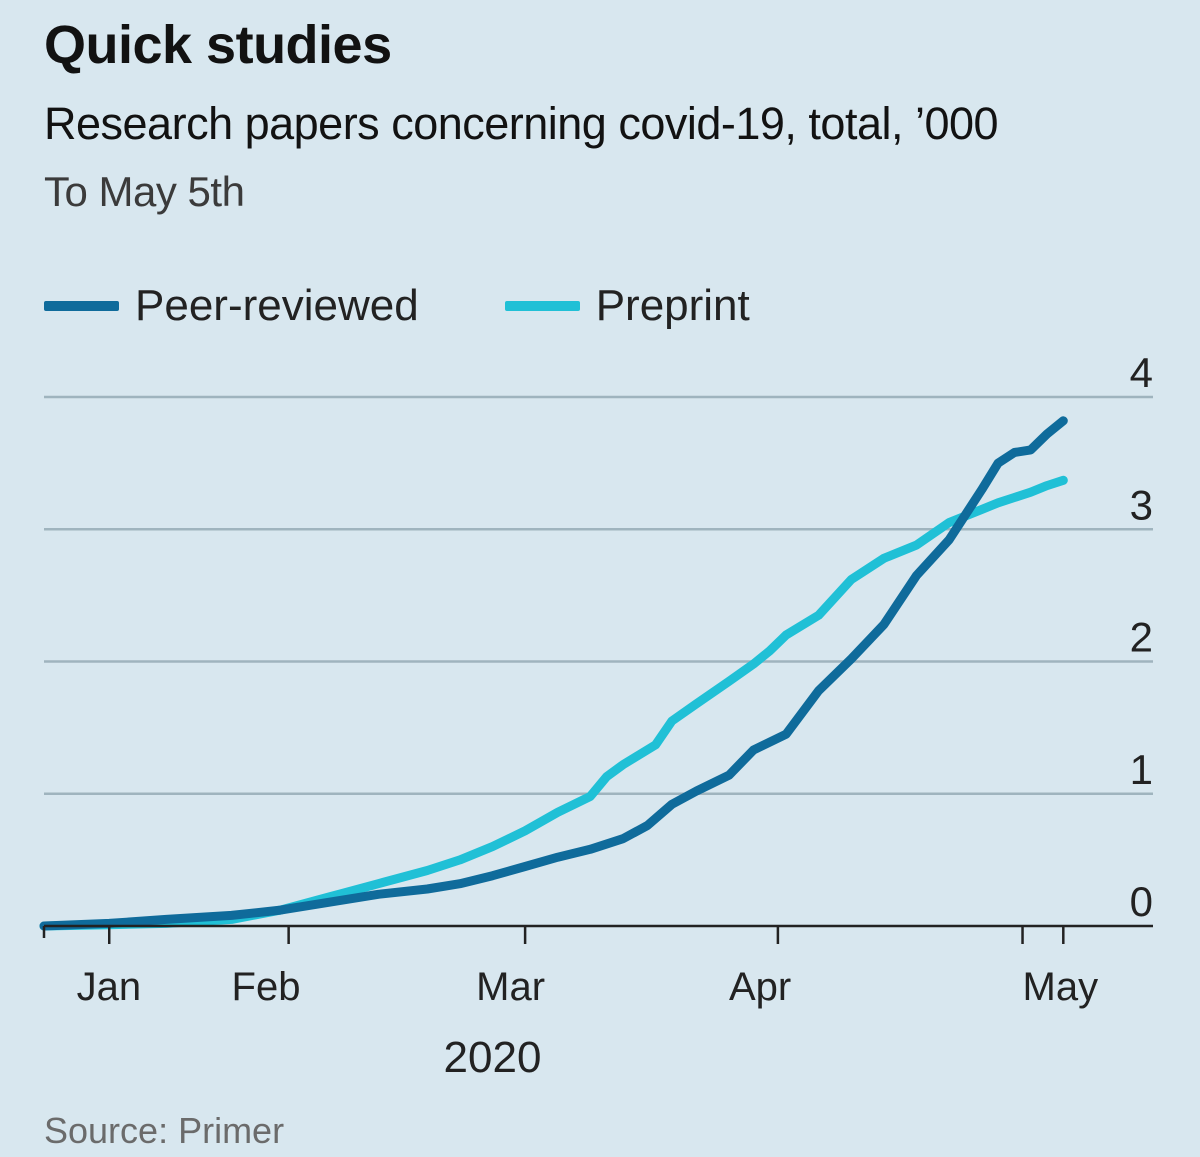  Describe the element at coordinates (672, 305) in the screenshot. I see `legend-label-preprint: Preprint` at that location.